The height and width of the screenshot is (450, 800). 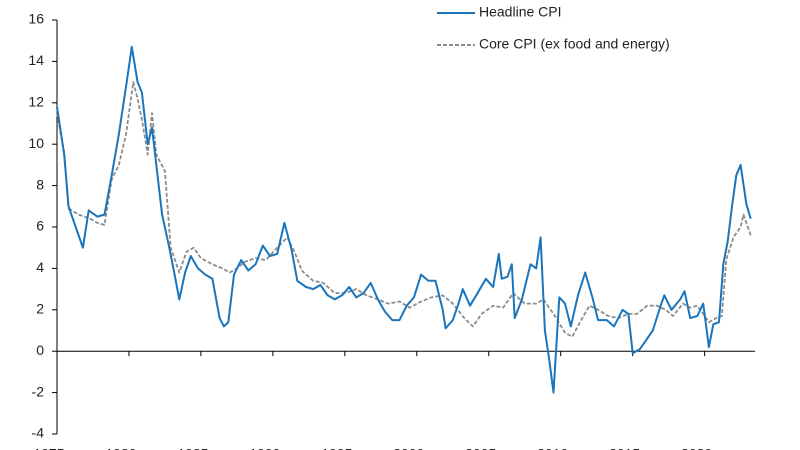 I want to click on y-tick-label: 0, so click(x=40, y=350).